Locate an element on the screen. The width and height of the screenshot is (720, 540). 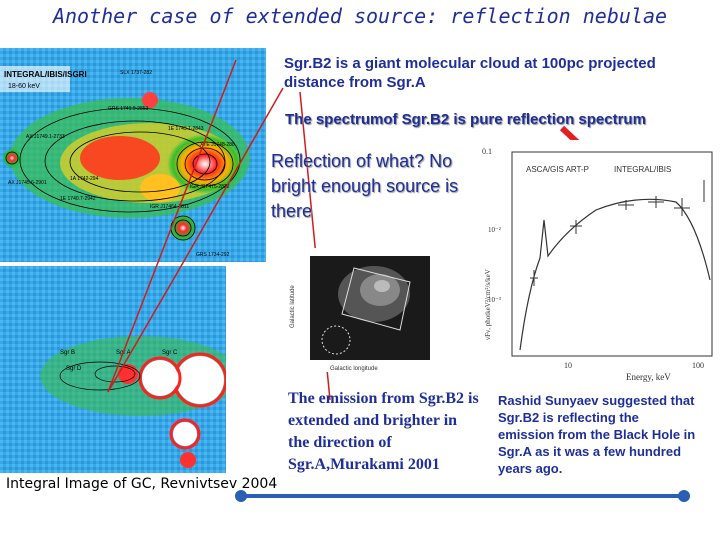
image-caption: Integral Image of GC, Revnivtsev 2004 is located at coordinates (142, 484).